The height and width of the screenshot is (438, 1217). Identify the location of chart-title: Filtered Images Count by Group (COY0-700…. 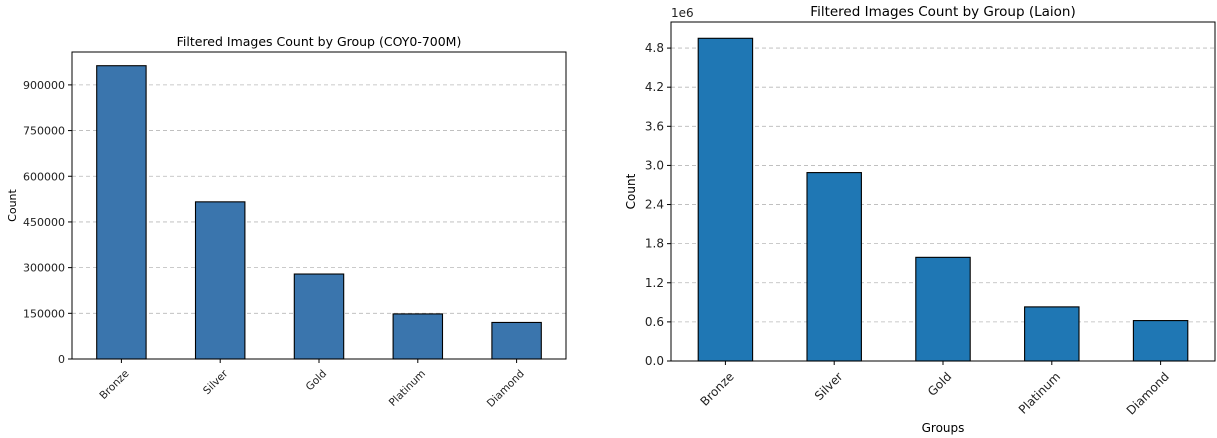
(319, 41).